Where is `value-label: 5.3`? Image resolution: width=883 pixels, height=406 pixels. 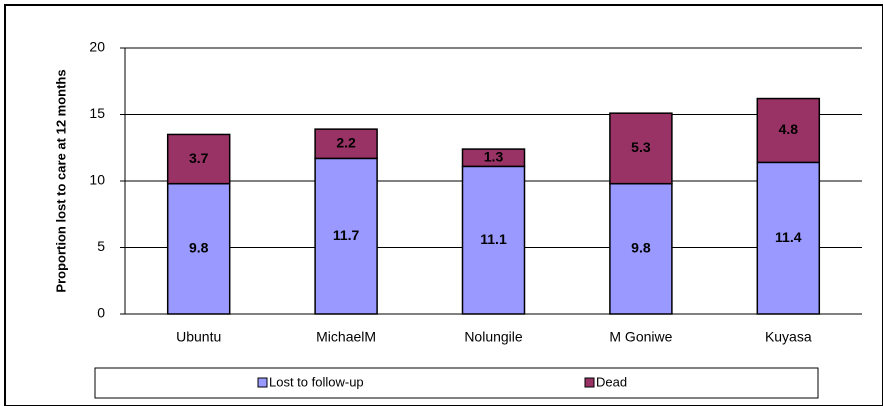
value-label: 5.3 is located at coordinates (641, 147).